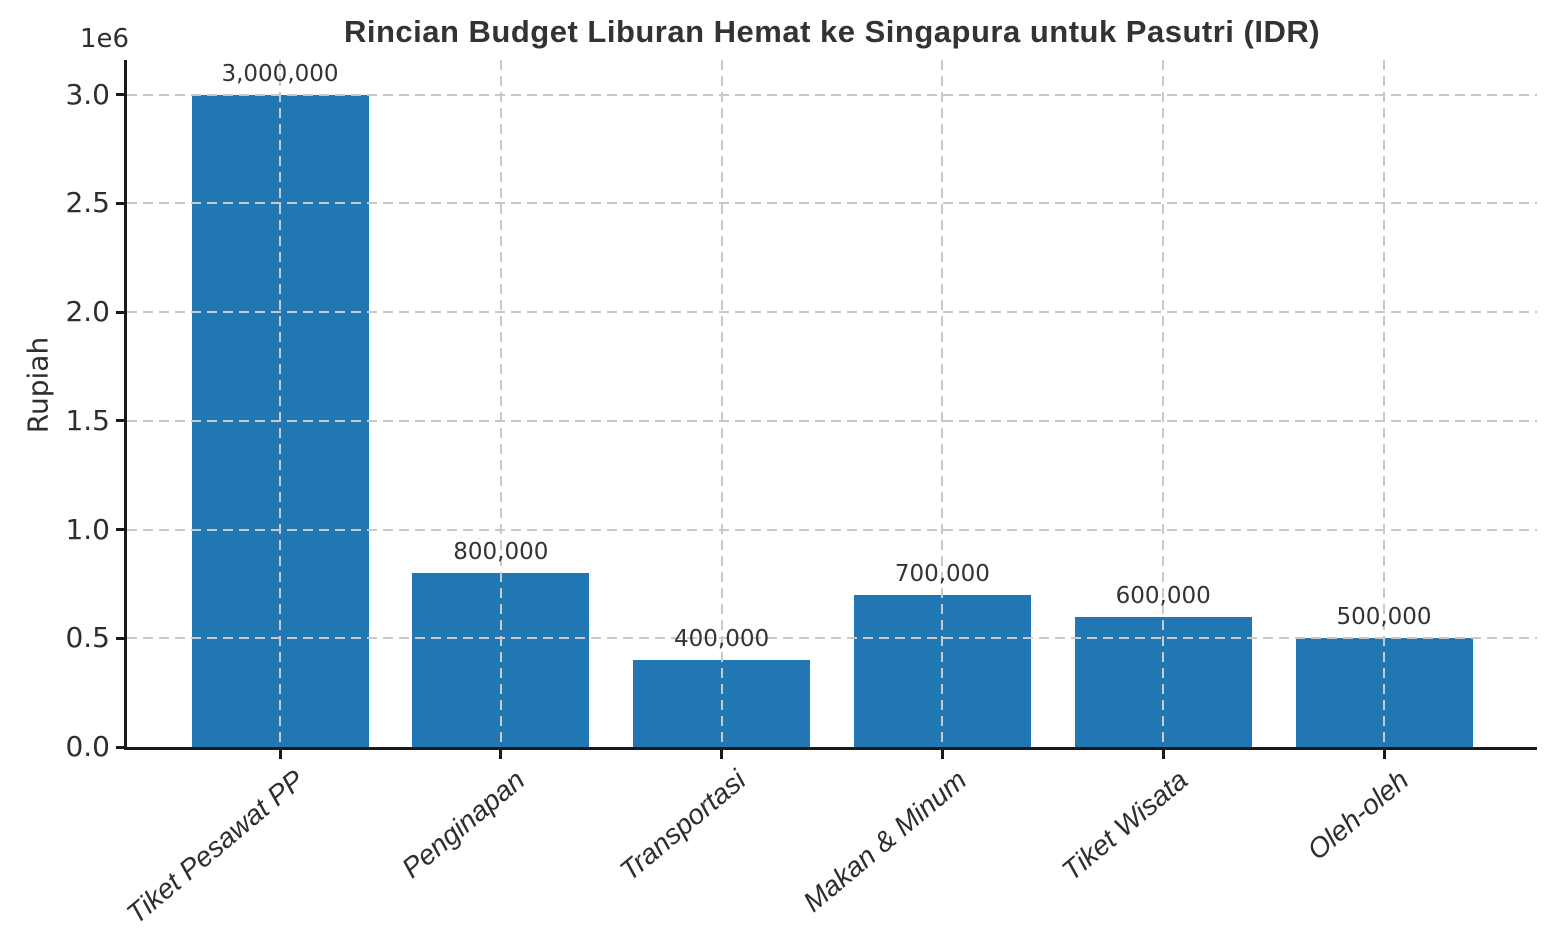 This screenshot has width=1562, height=945. I want to click on y-tick-label: 2.5, so click(87, 203).